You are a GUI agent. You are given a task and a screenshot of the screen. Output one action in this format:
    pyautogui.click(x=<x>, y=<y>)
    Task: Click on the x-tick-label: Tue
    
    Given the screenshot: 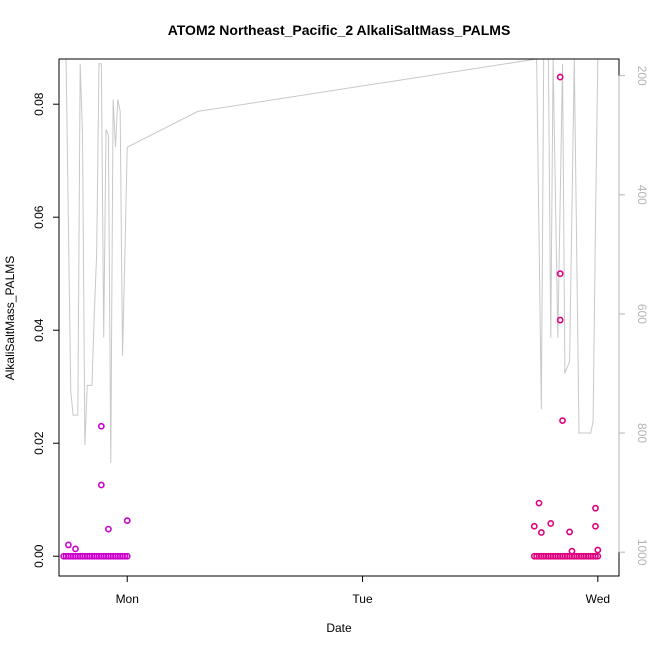 What is the action you would take?
    pyautogui.click(x=362, y=599)
    